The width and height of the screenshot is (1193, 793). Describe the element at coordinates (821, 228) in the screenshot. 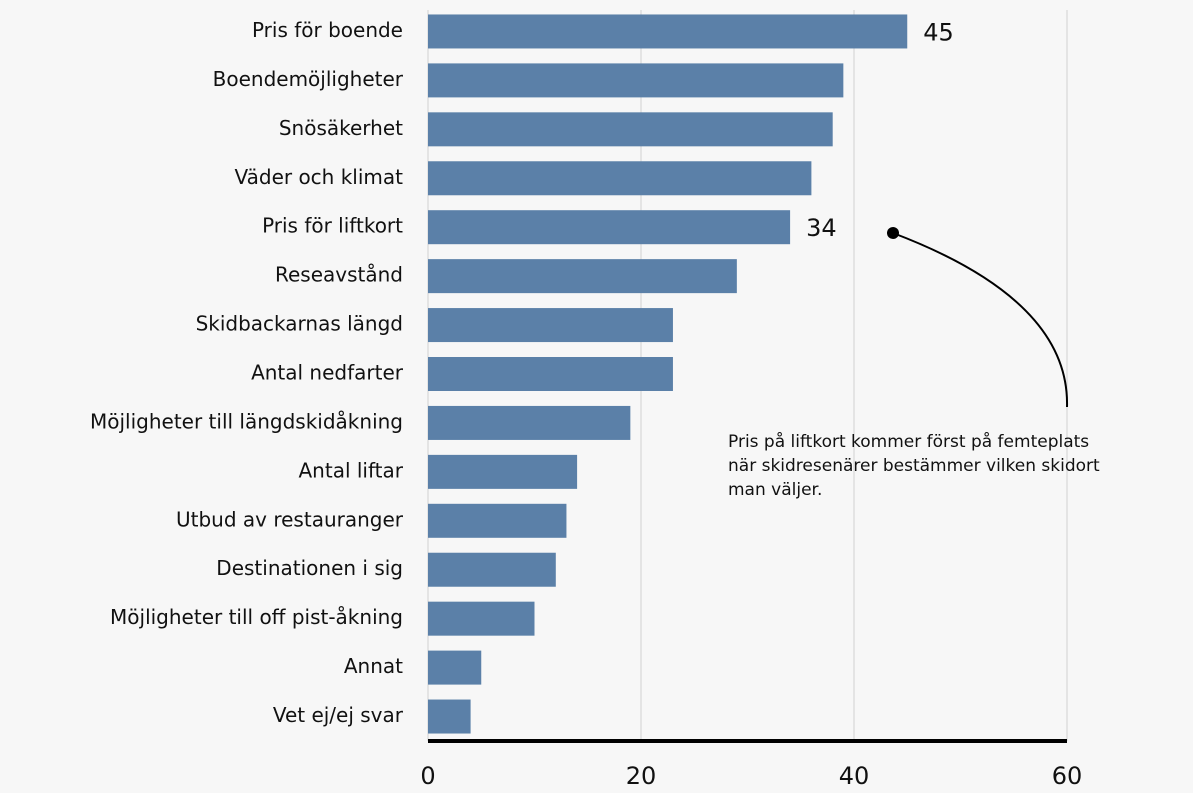

I see `value-label: 34` at that location.